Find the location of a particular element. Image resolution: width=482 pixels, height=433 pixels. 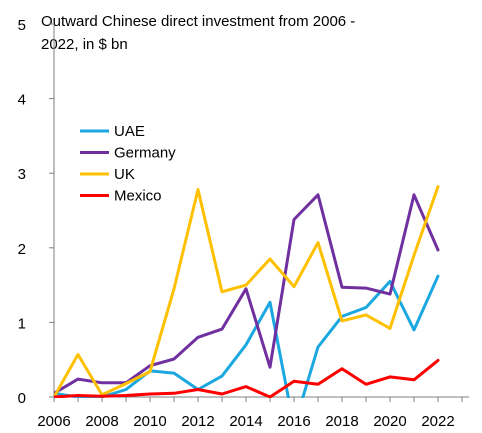

x-tick-label: 2022 is located at coordinates (437, 421).